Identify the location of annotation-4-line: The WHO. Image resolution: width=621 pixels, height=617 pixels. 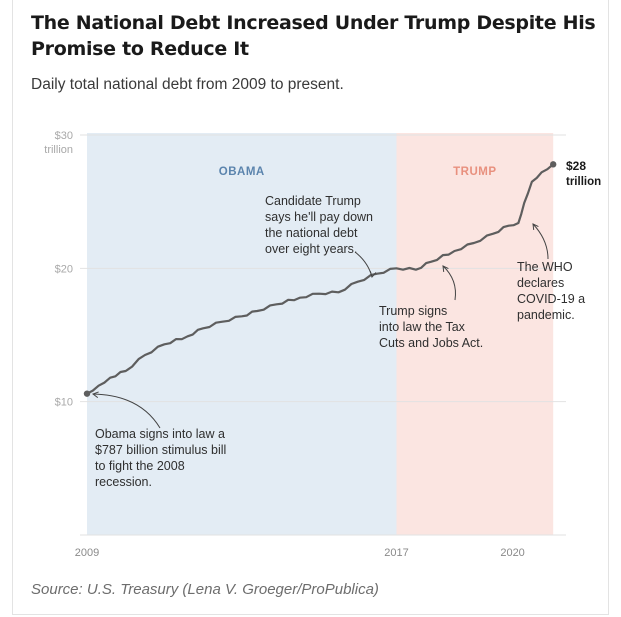
(545, 267).